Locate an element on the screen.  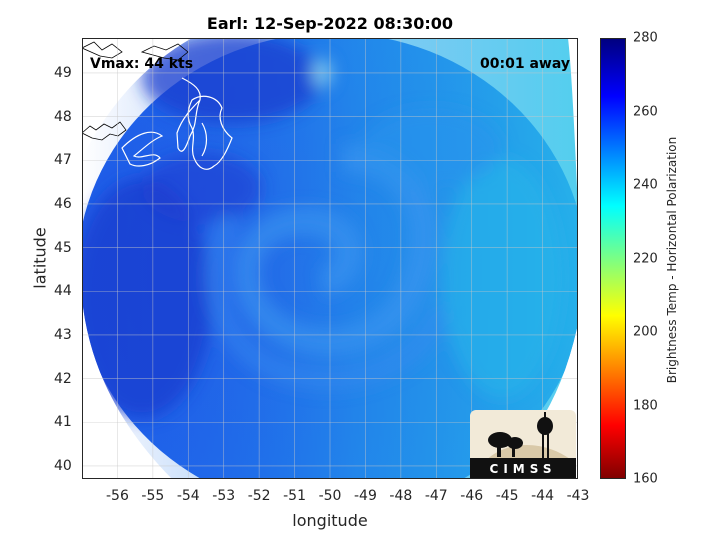
latitude-tick-label: 48 is located at coordinates (63, 116).